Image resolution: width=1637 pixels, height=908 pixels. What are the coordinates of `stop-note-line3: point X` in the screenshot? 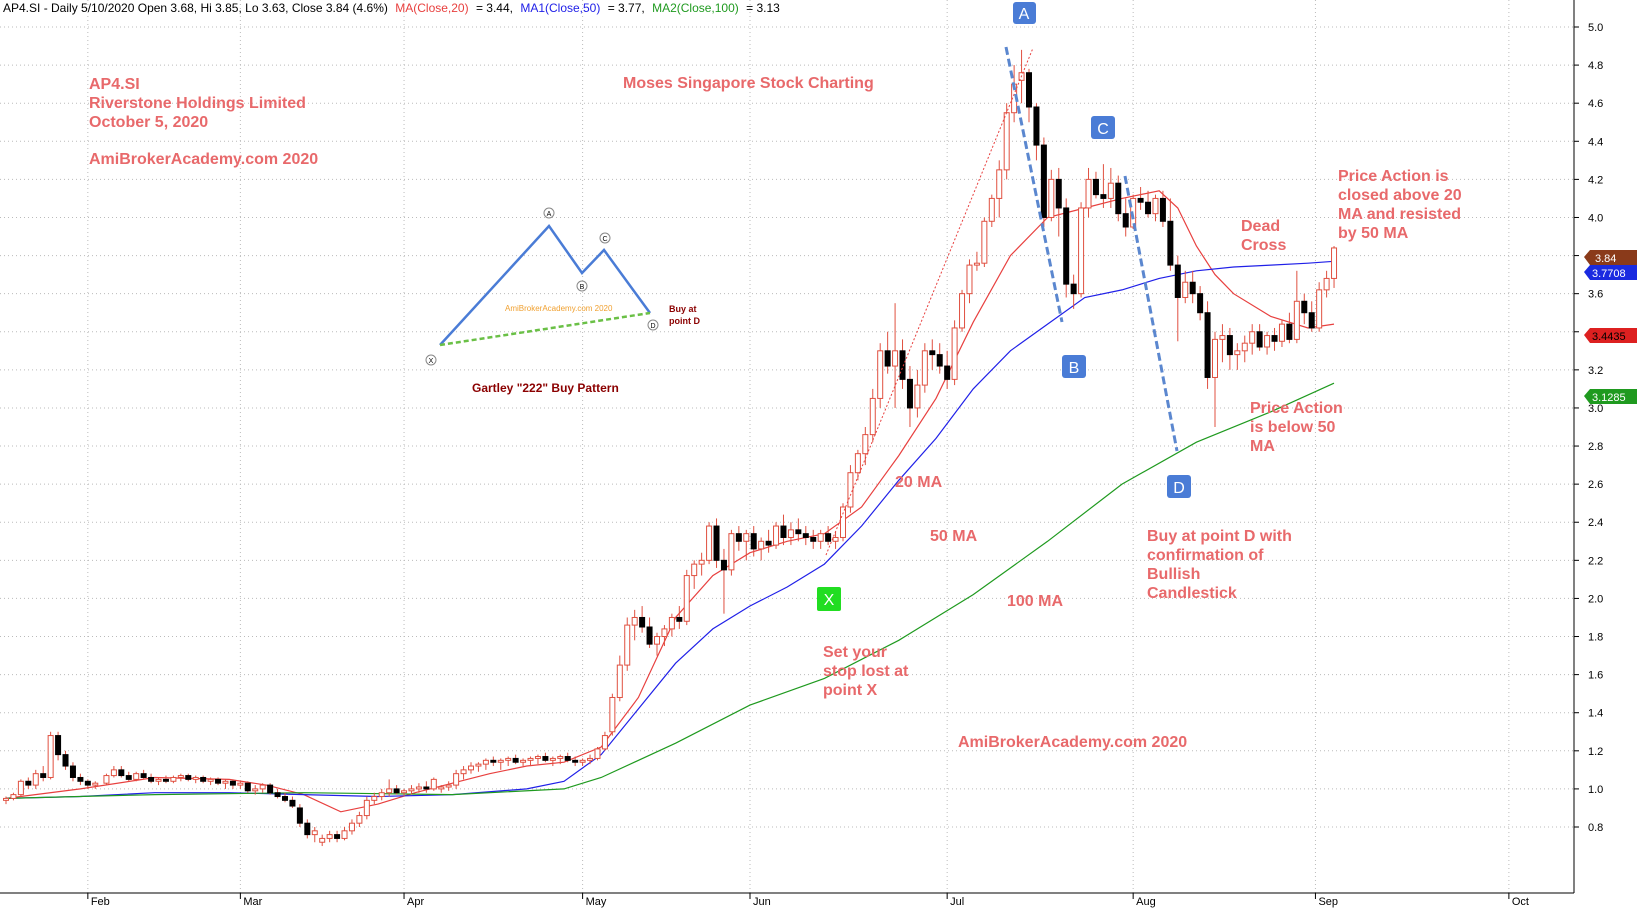 It's located at (850, 690).